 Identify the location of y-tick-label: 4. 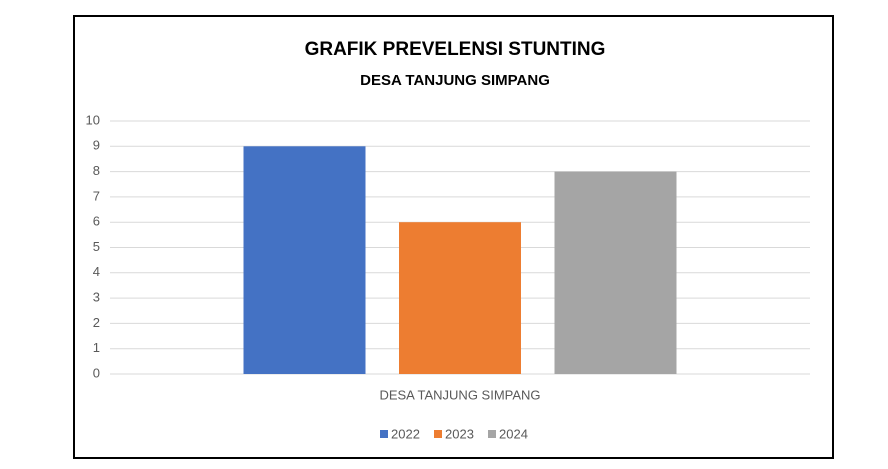
(96, 271).